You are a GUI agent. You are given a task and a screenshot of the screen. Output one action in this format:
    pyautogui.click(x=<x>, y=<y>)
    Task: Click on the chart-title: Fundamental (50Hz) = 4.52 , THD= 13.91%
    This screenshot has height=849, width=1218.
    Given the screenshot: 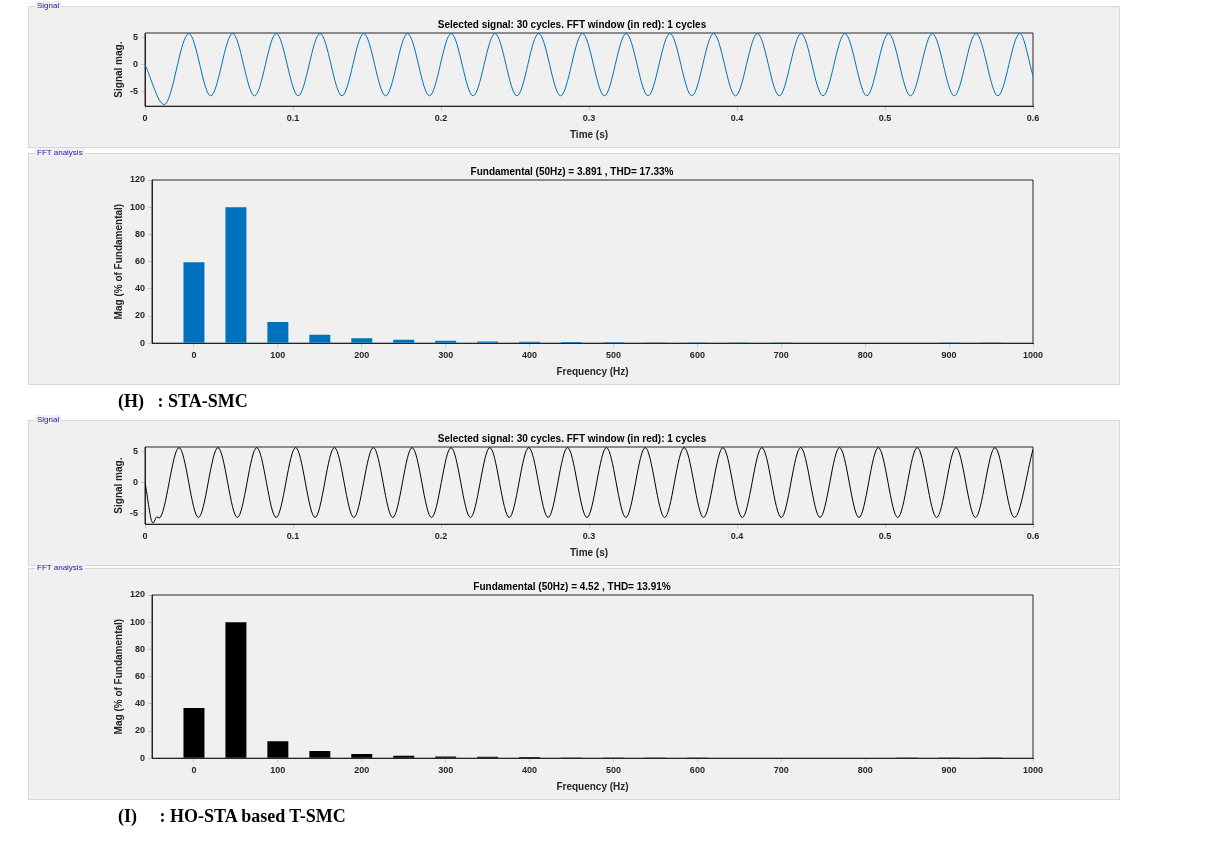 What is the action you would take?
    pyautogui.click(x=572, y=586)
    